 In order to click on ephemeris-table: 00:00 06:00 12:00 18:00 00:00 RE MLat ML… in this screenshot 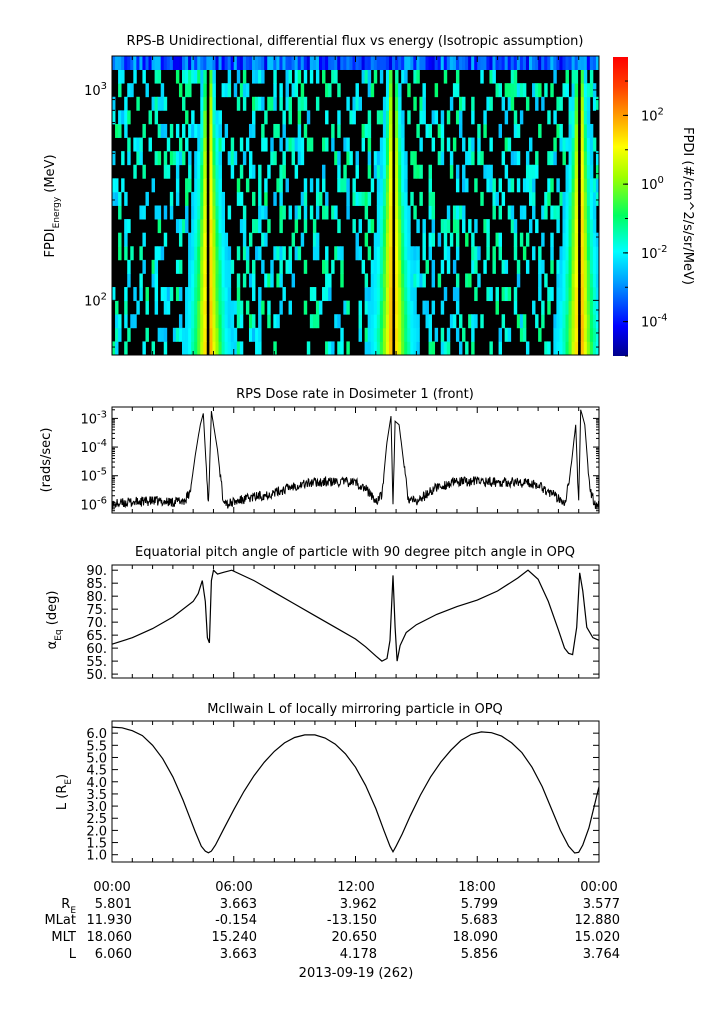, I will do `click(332, 930)`.